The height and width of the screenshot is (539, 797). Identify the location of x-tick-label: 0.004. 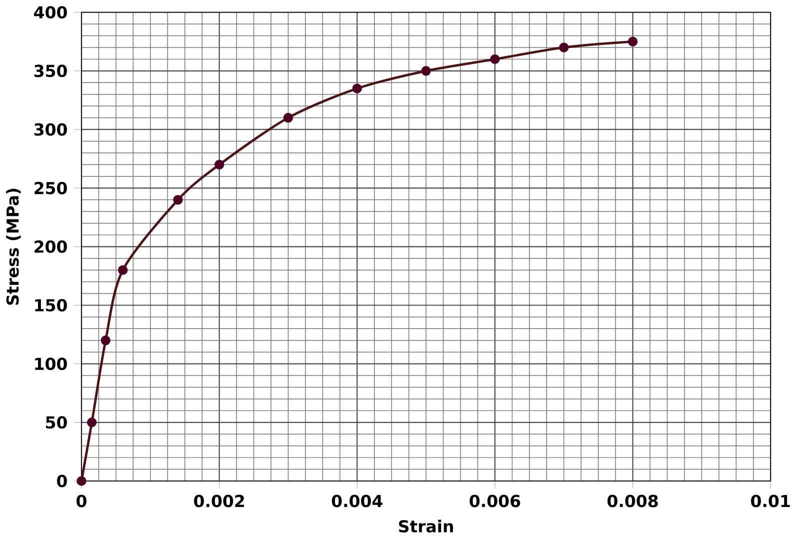
(357, 501).